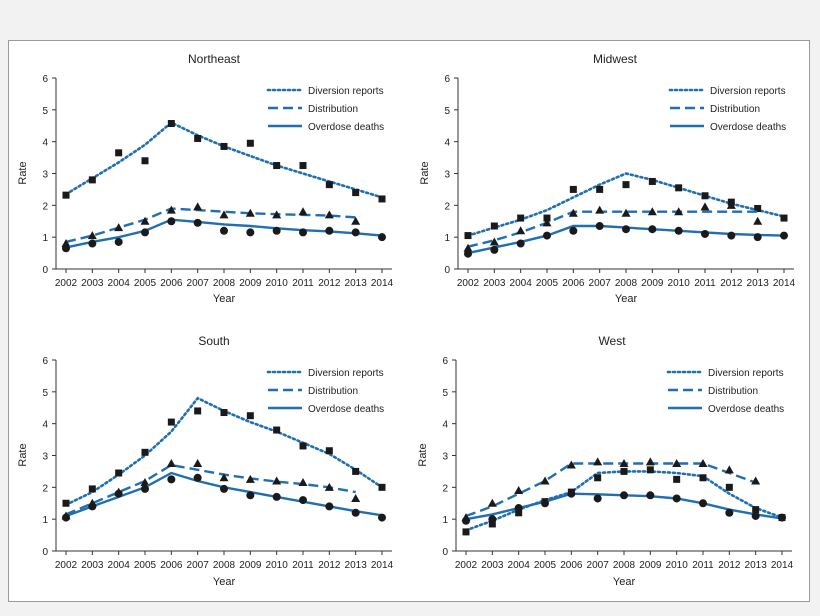 This screenshot has width=820, height=616. Describe the element at coordinates (250, 283) in the screenshot. I see `x-tick-label: 2009` at that location.